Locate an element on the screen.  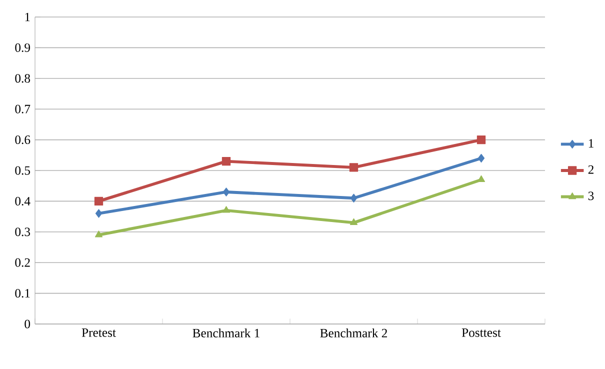
y-tick-label: 0.8 is located at coordinates (22, 78).